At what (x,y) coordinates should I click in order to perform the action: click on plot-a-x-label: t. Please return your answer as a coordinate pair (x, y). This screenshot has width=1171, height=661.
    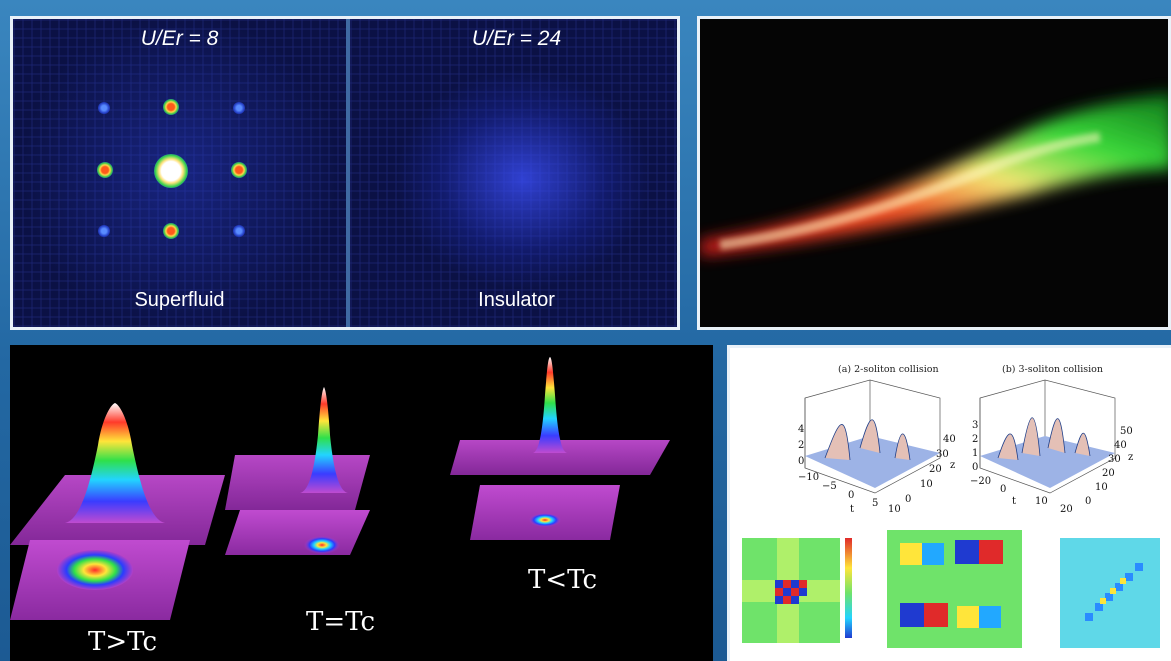
    Looking at the image, I should click on (852, 509).